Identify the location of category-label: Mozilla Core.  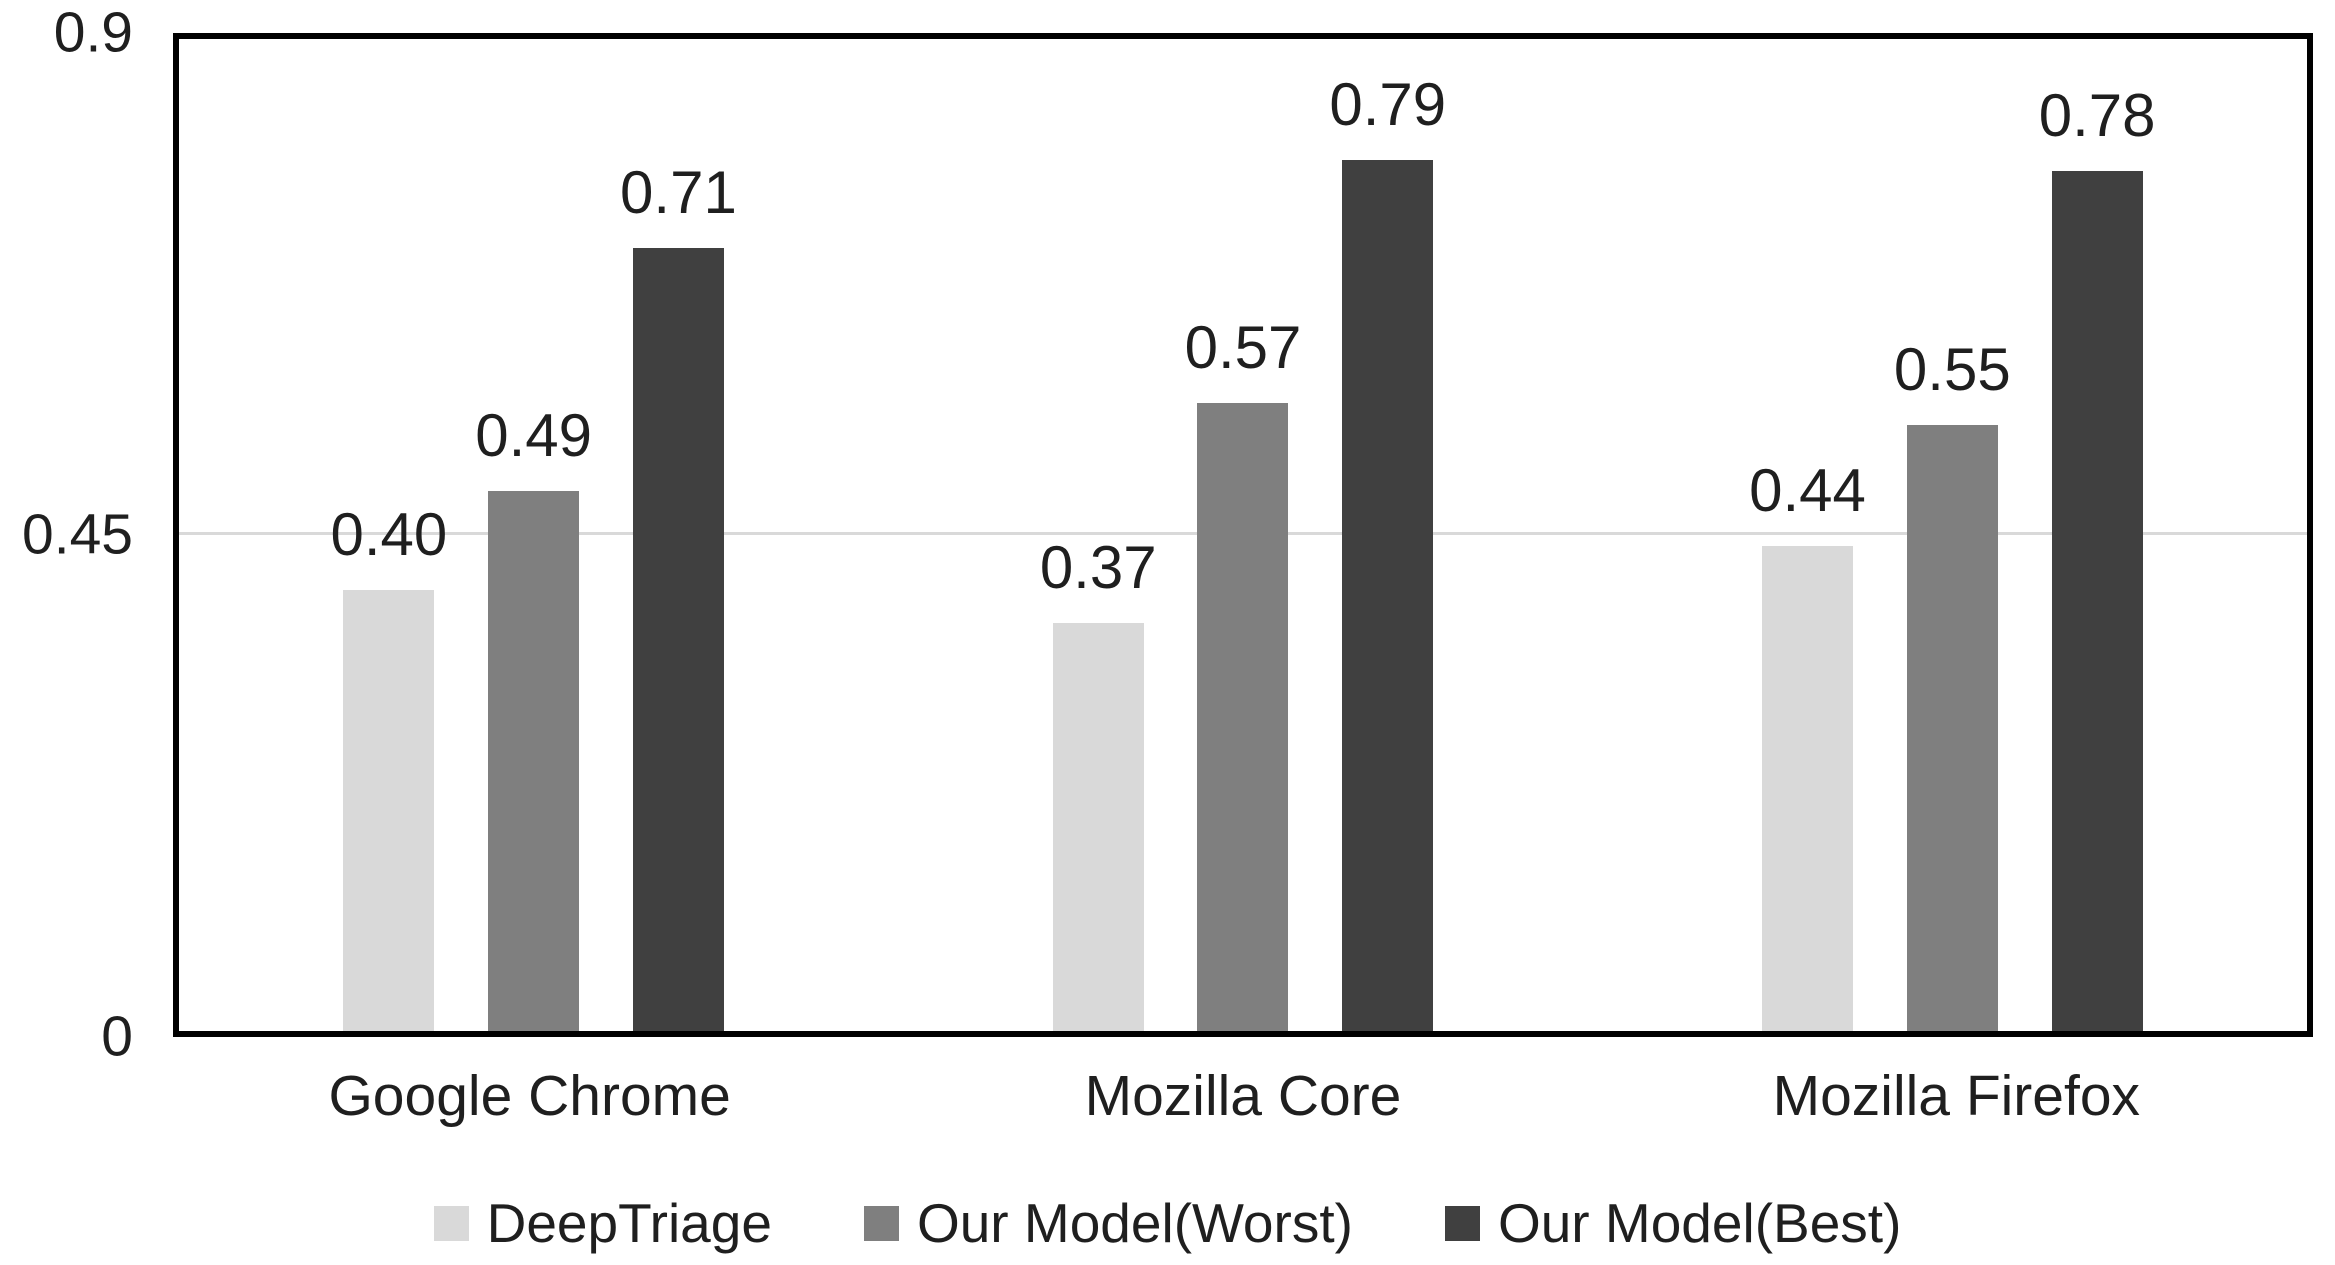
(1243, 1096).